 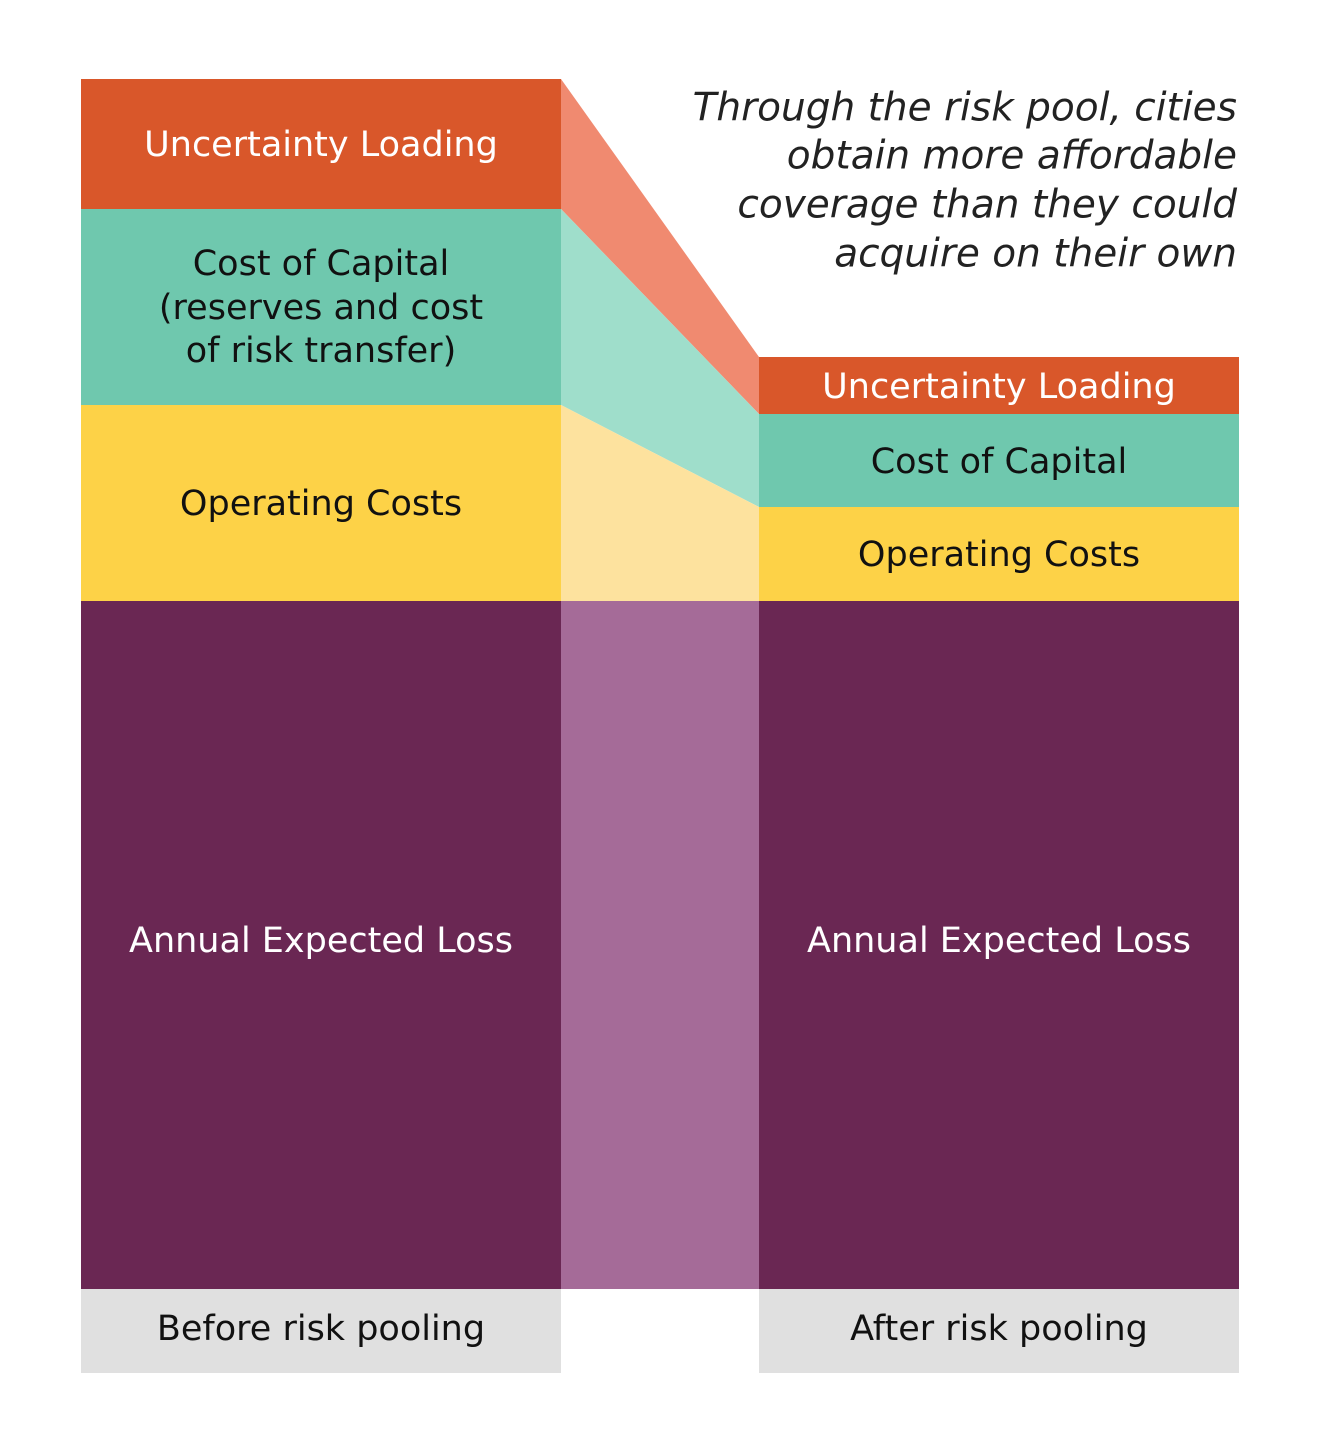 I want to click on connector-capital, so click(x=660, y=358).